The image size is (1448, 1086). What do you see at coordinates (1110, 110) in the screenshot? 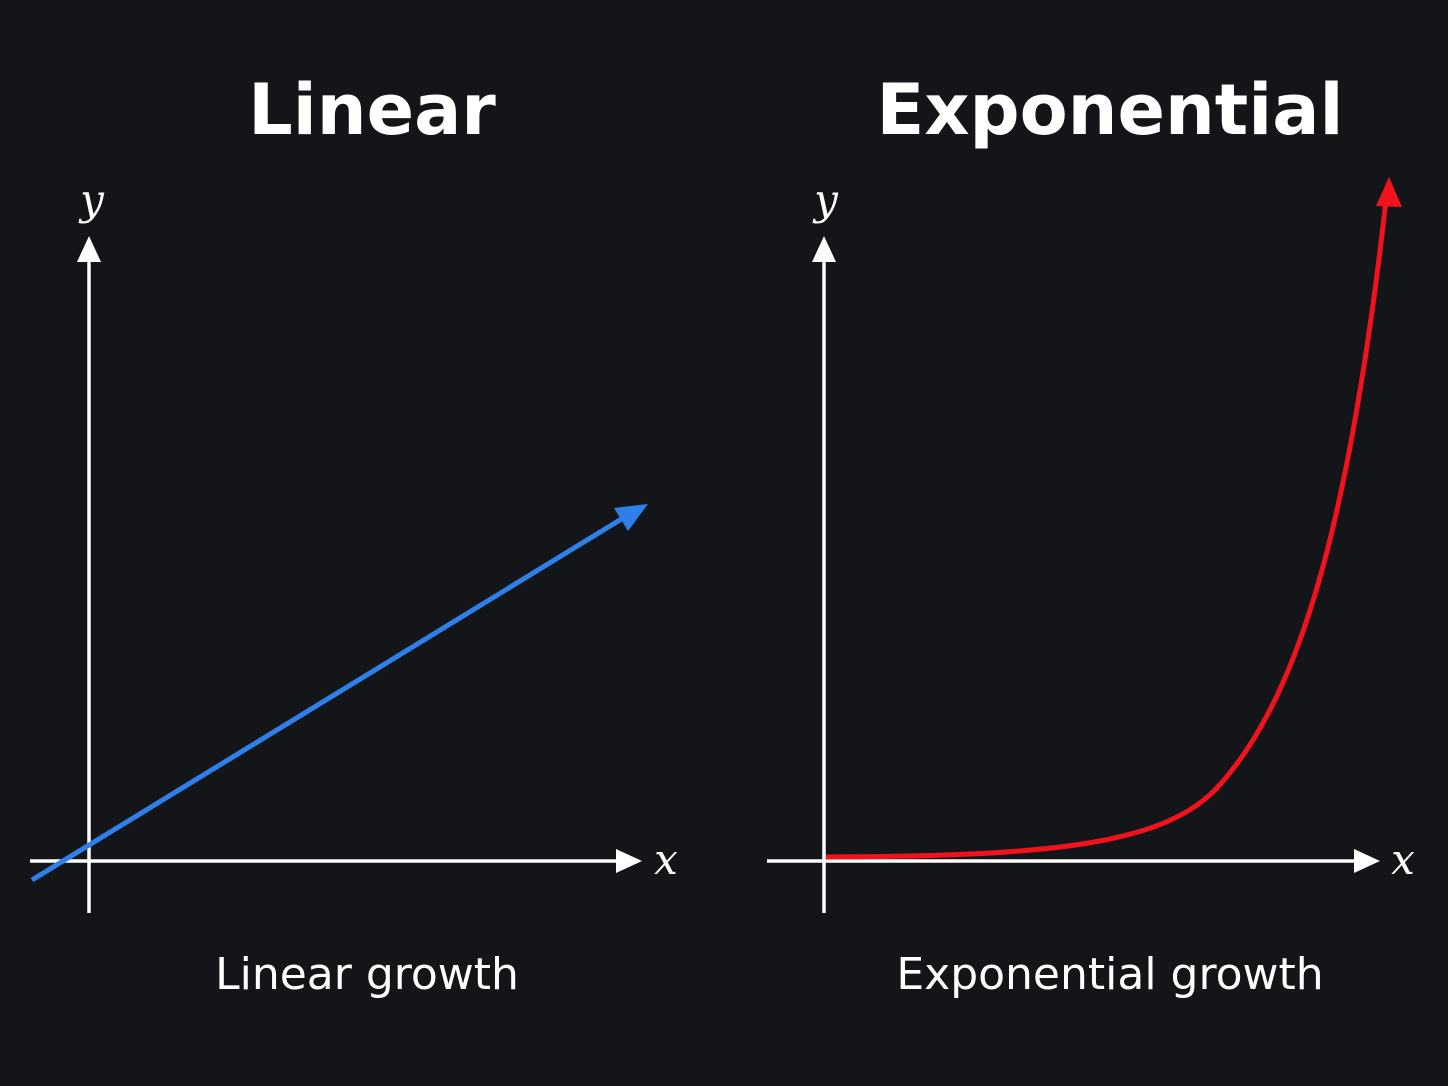
I see `panel-title: Exponential` at bounding box center [1110, 110].